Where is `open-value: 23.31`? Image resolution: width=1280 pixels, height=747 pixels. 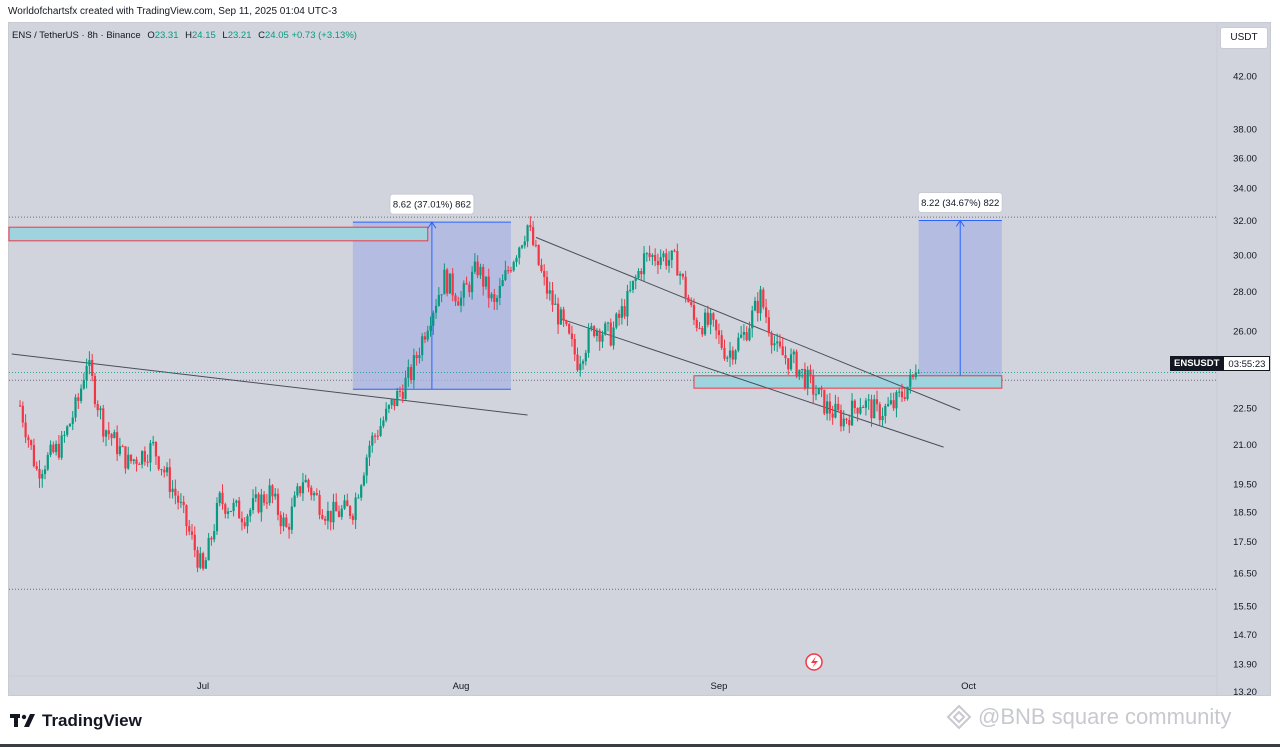 open-value: 23.31 is located at coordinates (166, 35).